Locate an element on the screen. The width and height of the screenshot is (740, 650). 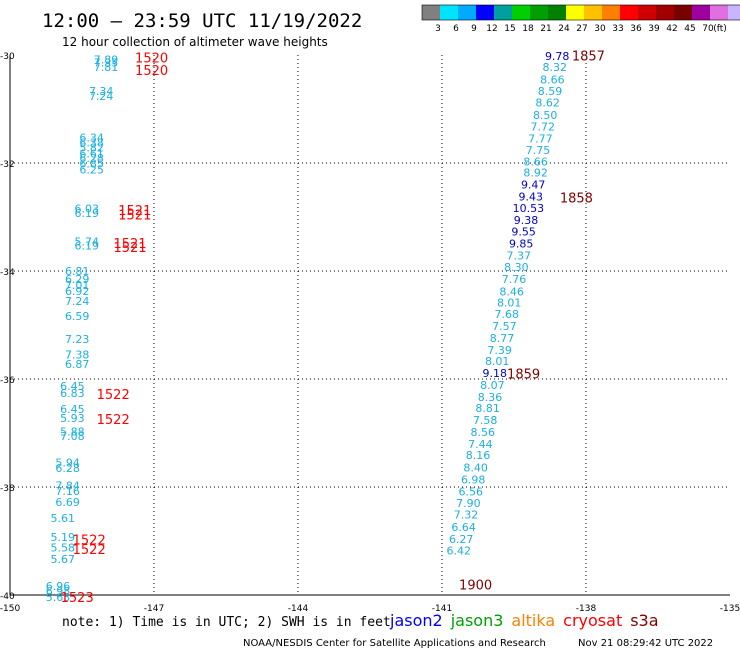
colorbar-tick-label: 70 is located at coordinates (708, 29).